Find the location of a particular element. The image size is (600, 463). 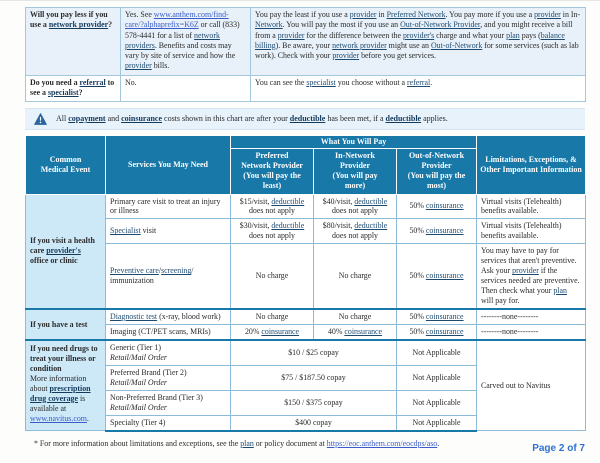

glossary-term-link: Diagnostic test is located at coordinates (134, 317).